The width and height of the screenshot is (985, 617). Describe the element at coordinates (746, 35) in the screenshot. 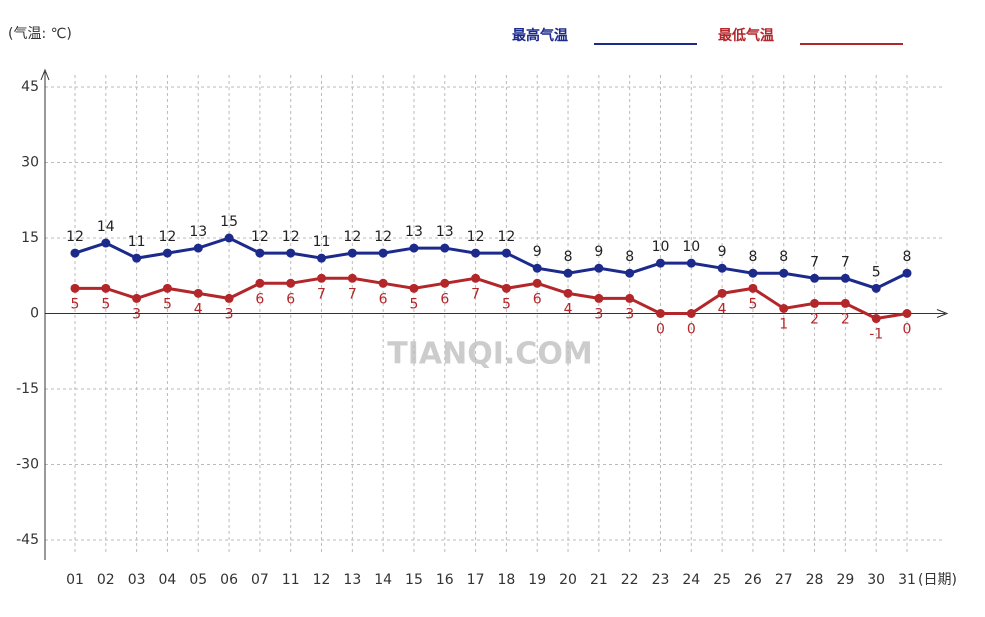

I see `legend-label: 最低气温` at that location.